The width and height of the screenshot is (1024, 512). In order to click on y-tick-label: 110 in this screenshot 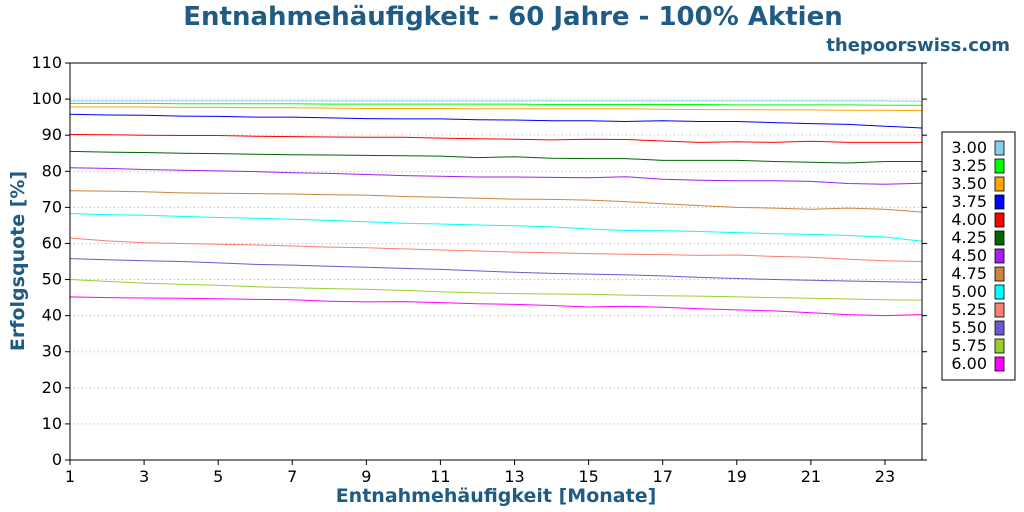, I will do `click(46, 62)`.